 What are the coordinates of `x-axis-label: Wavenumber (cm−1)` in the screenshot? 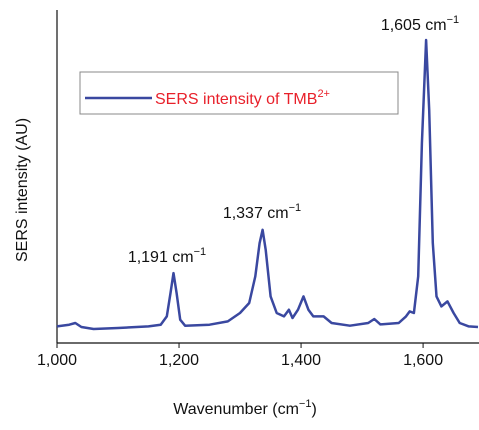 It's located at (245, 408).